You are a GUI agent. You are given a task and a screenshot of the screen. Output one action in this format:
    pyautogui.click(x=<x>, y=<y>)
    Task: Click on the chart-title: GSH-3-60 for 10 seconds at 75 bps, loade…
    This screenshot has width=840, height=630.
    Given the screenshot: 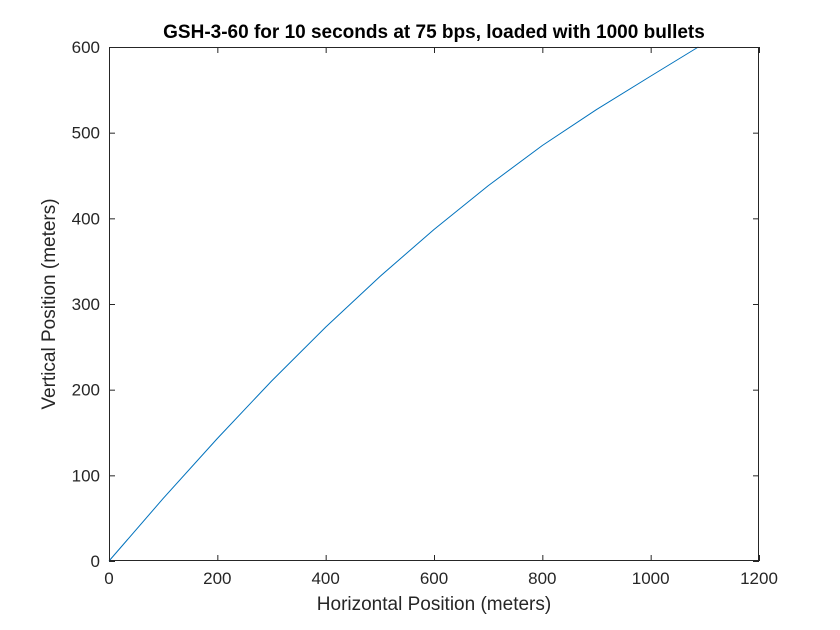 What is the action you would take?
    pyautogui.click(x=434, y=32)
    